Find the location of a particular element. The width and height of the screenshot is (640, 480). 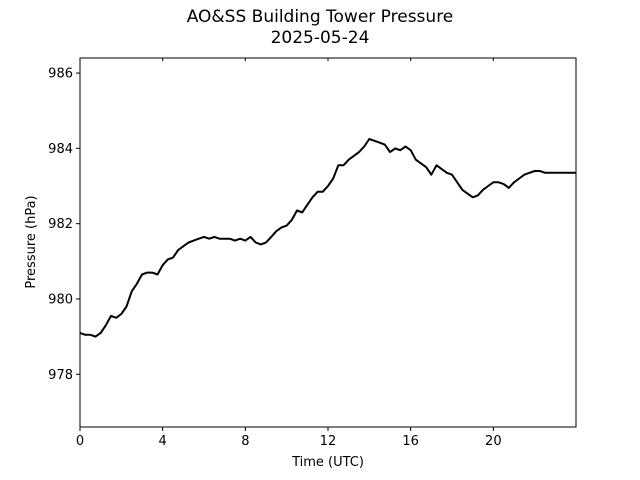

y-tick-label: 978 is located at coordinates (60, 375).